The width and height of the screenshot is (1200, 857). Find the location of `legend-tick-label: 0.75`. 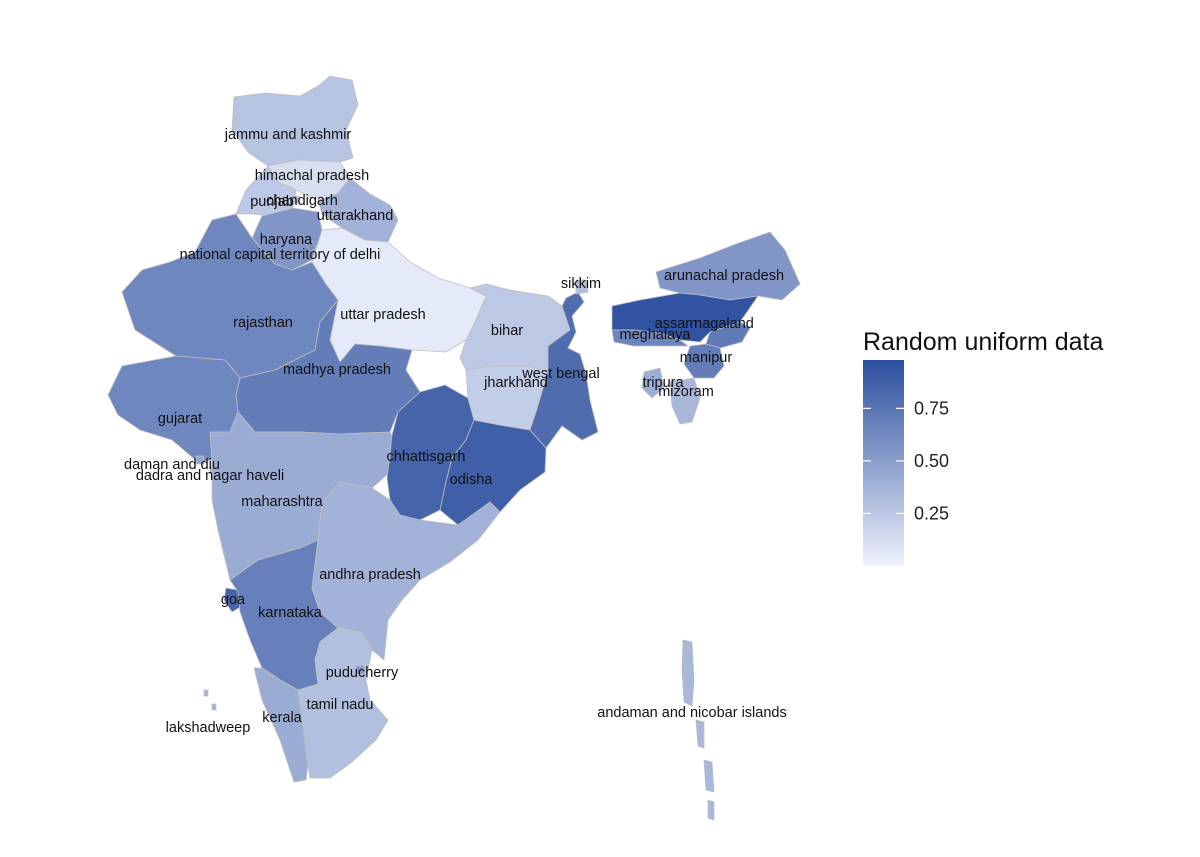

legend-tick-label: 0.75 is located at coordinates (931, 408).